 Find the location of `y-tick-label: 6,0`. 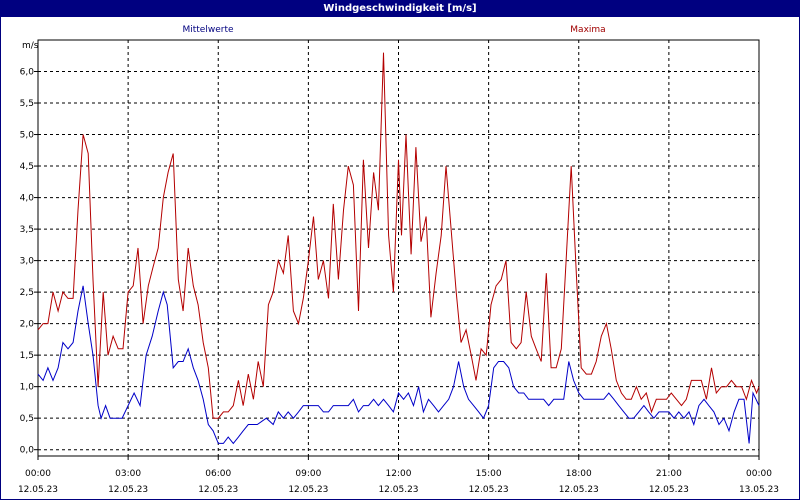

y-tick-label: 6,0 is located at coordinates (27, 73).